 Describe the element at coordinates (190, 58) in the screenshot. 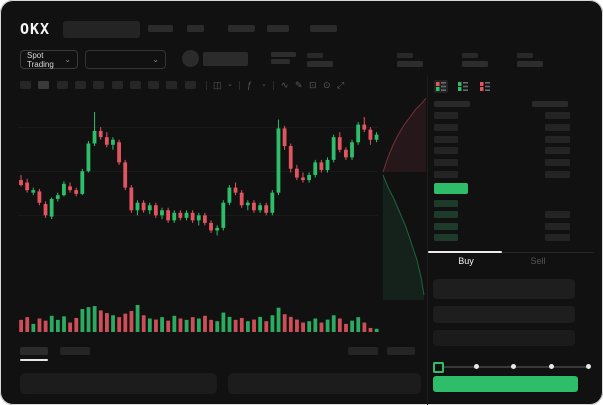

I see `coin-icon` at that location.